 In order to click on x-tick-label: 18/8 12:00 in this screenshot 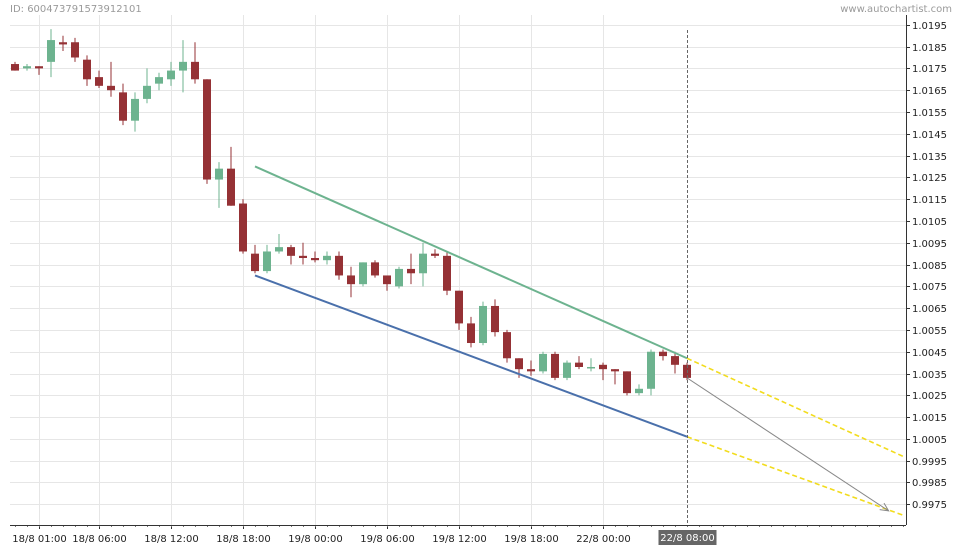, I will do `click(171, 539)`.